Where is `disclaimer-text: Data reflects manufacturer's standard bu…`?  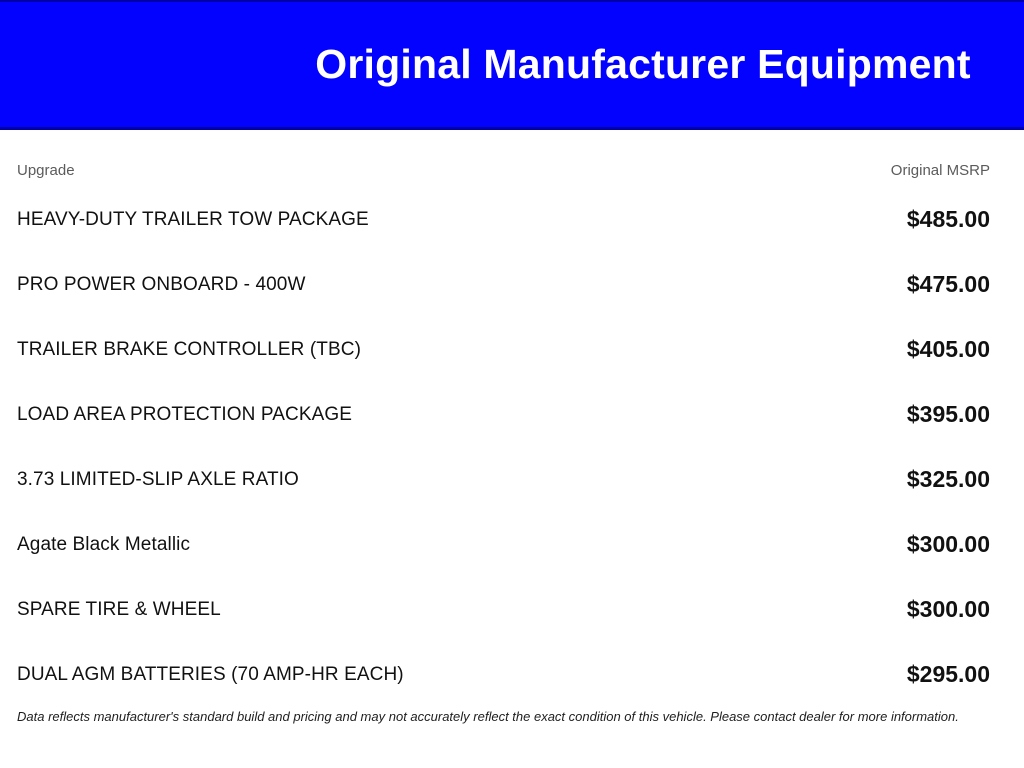
disclaimer-text: Data reflects manufacturer's standard bu… is located at coordinates (488, 716).